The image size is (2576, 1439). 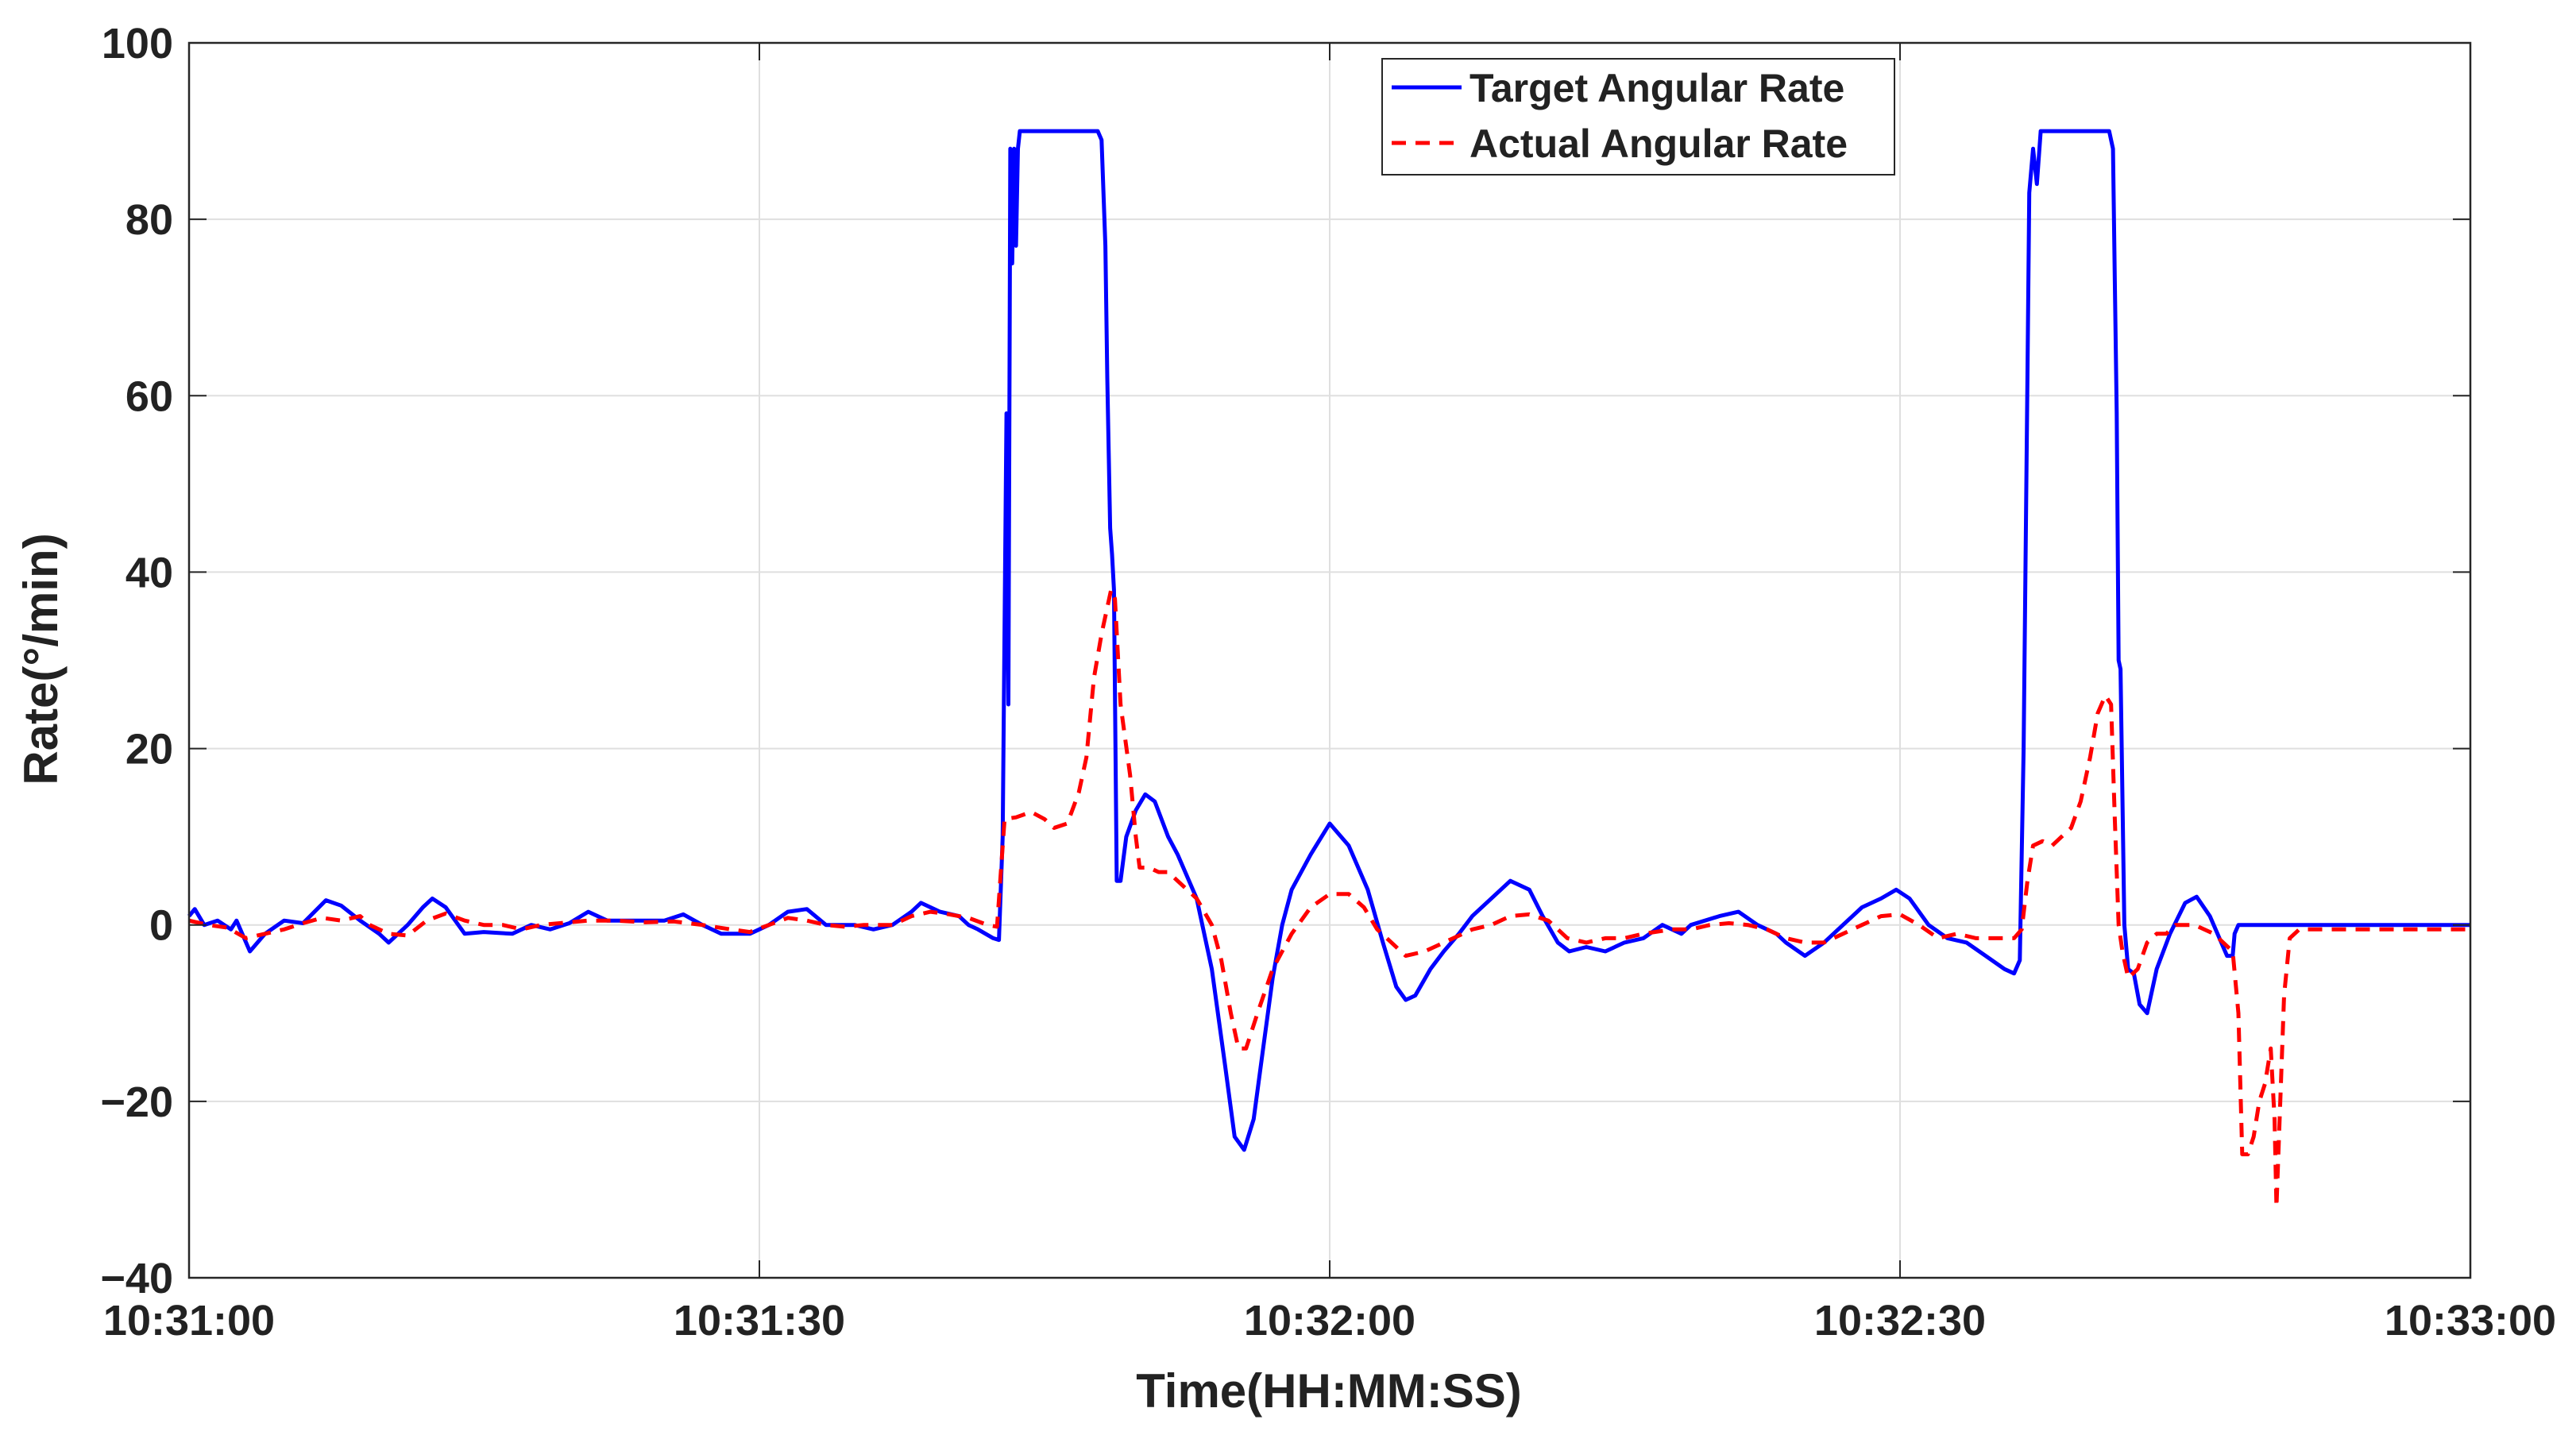 What do you see at coordinates (161, 926) in the screenshot?
I see `y-tick-label: 0` at bounding box center [161, 926].